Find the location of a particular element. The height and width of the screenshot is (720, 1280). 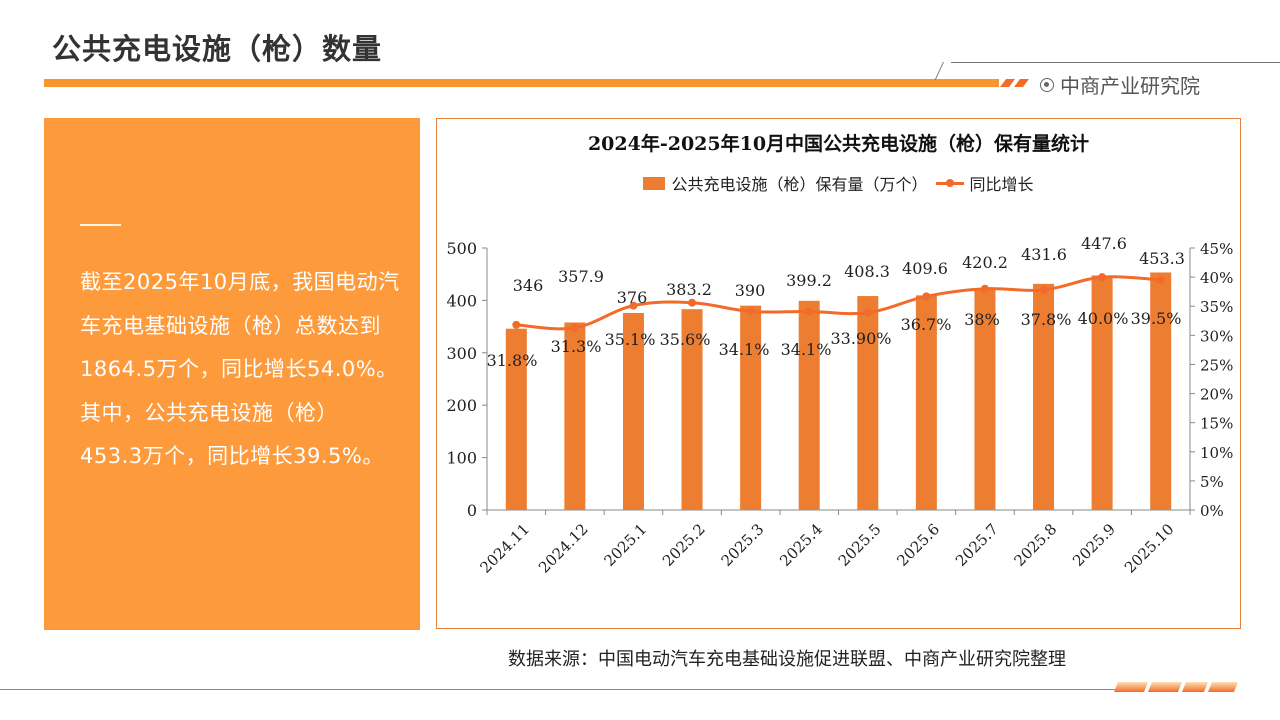

page-title: 公共充电设施（枪）数量 is located at coordinates (217, 49).